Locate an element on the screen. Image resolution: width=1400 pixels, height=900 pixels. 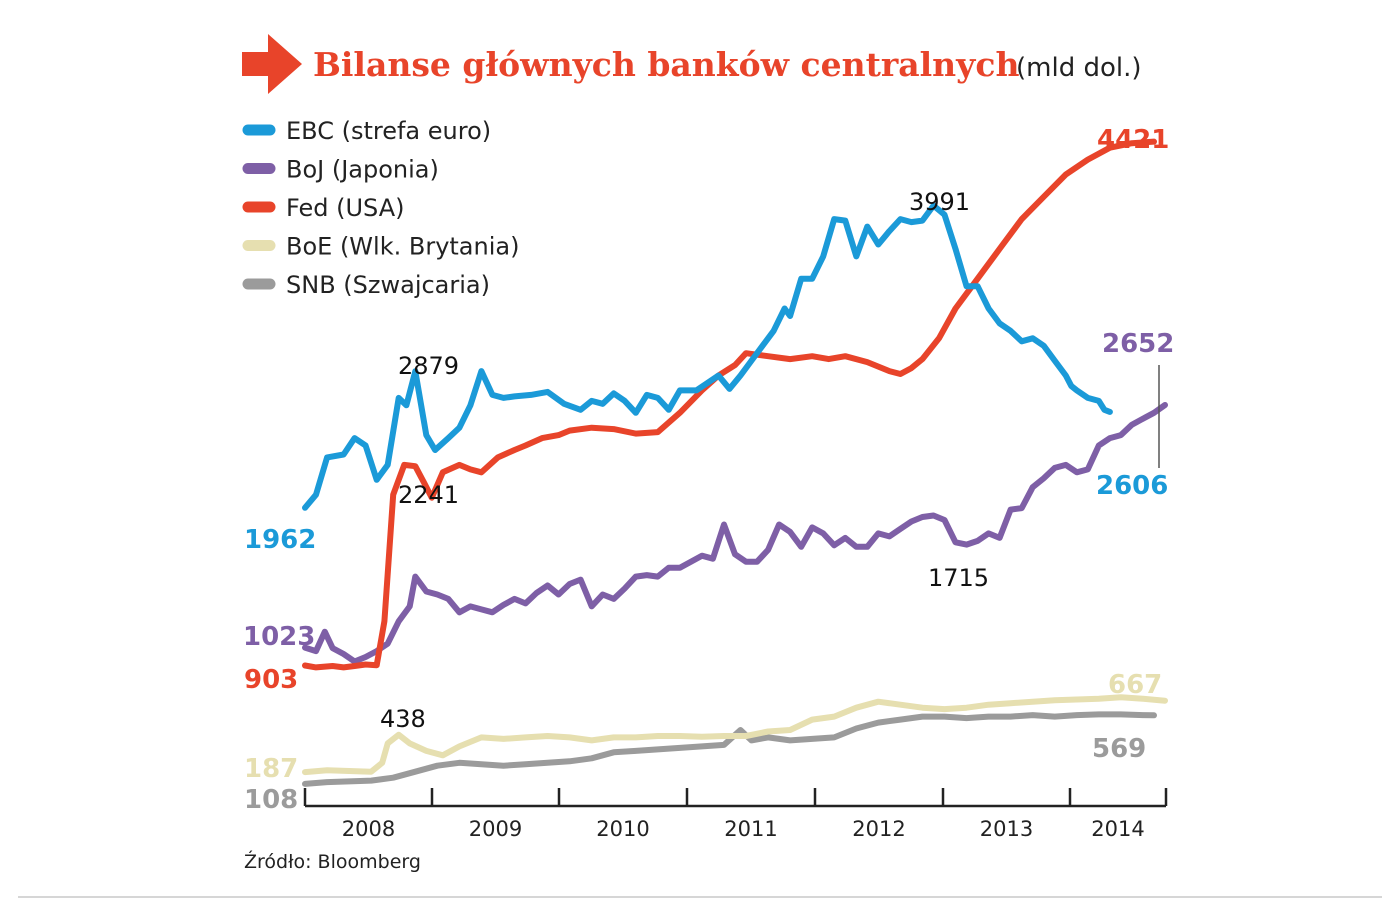
x-tick-label: 2012 is located at coordinates (878, 829).